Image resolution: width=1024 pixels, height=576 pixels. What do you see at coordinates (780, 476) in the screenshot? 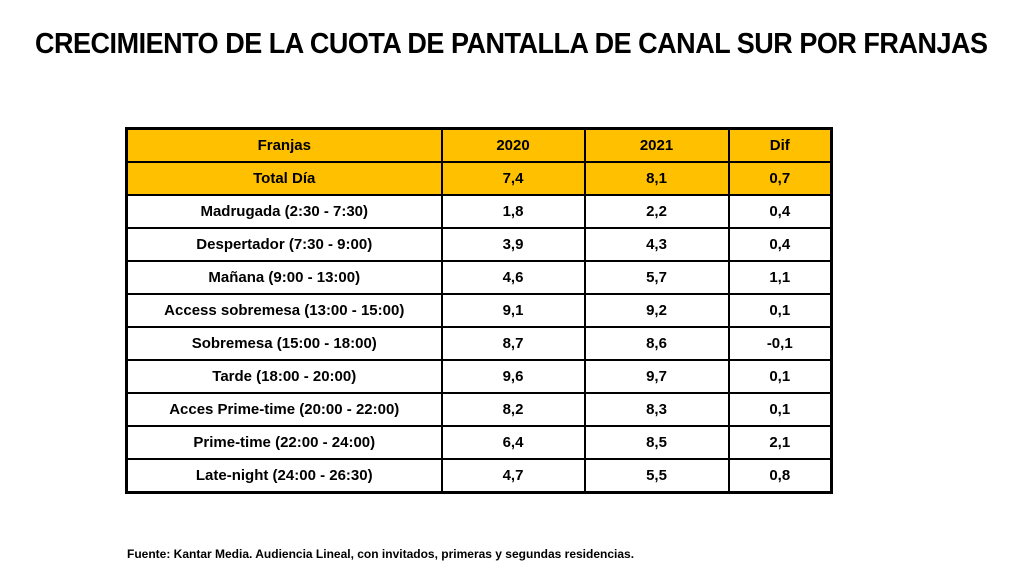
I see `value-cell-dif: 0,8` at bounding box center [780, 476].